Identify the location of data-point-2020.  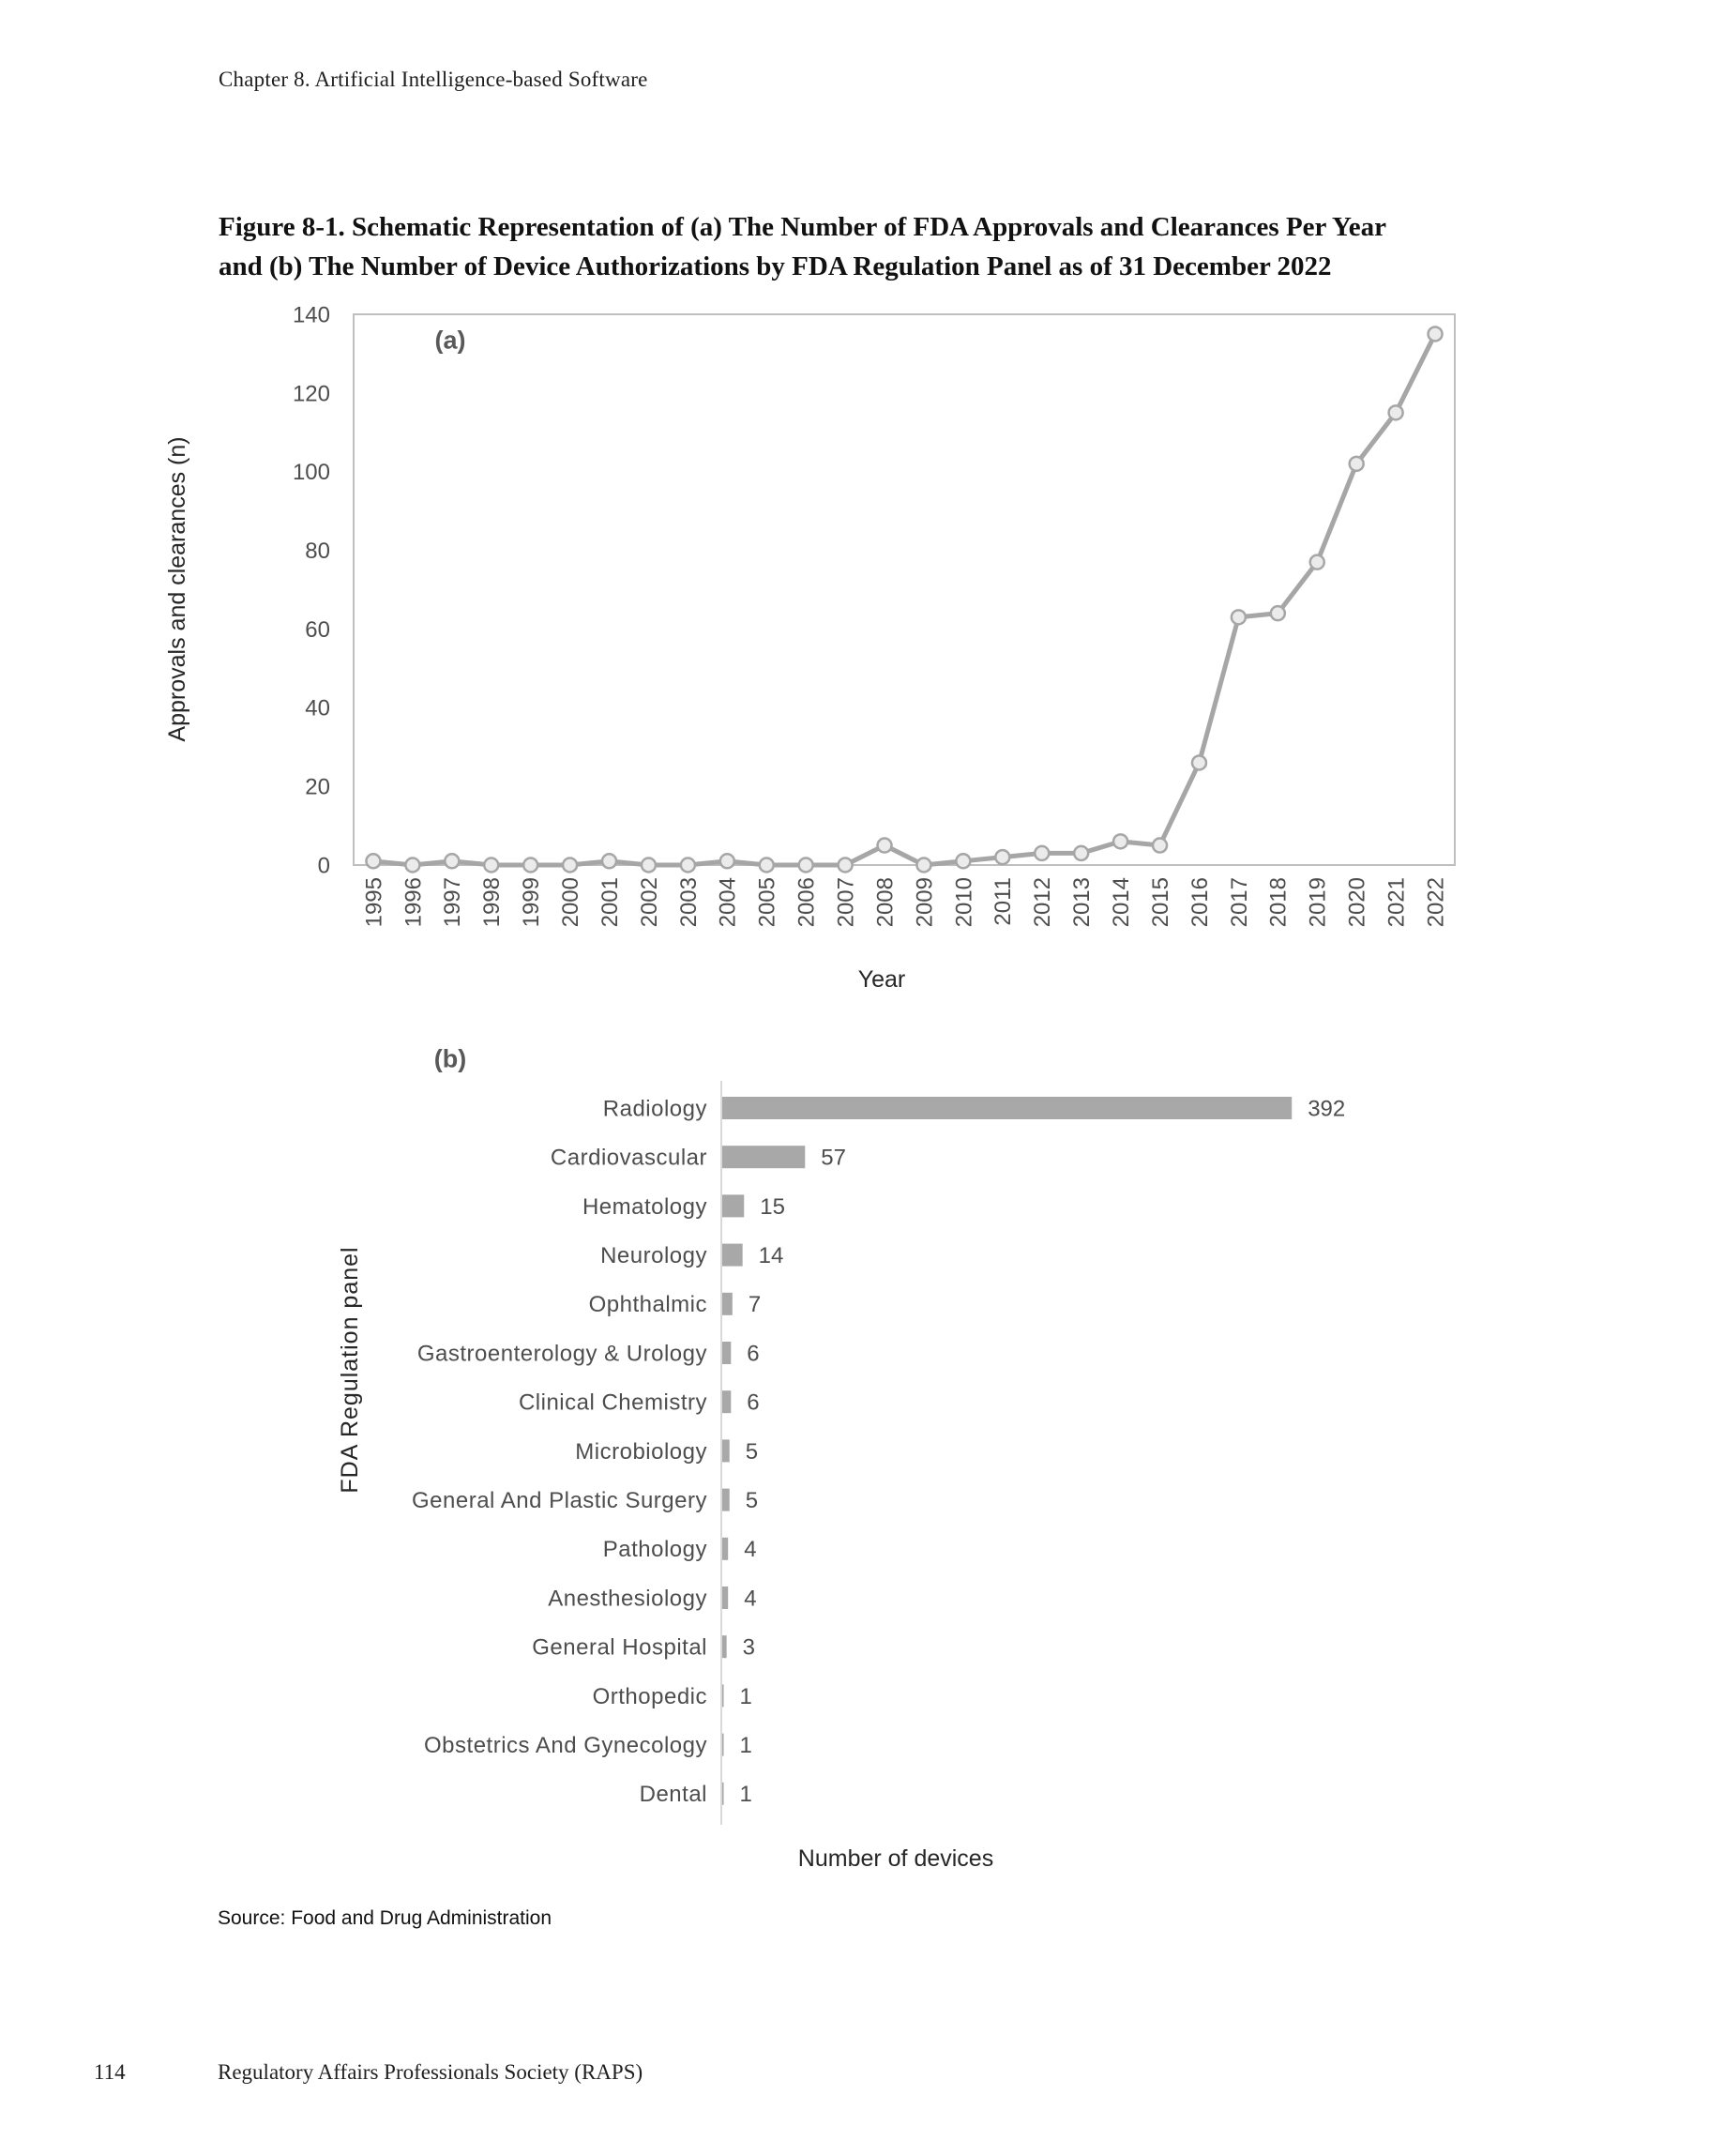
(1356, 464).